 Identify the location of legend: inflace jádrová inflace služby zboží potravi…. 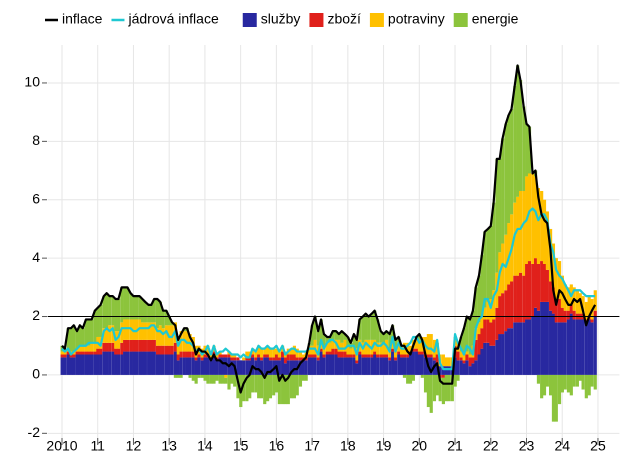
(282, 19).